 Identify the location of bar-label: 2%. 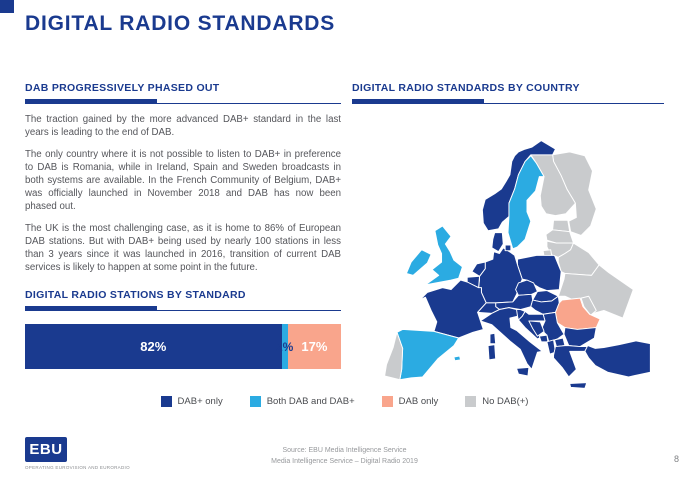
(285, 346).